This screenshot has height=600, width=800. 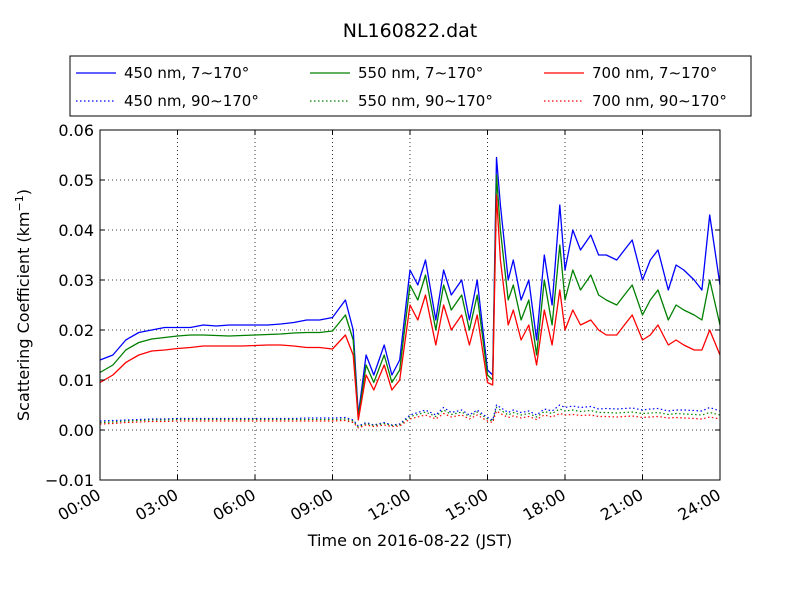 What do you see at coordinates (76, 330) in the screenshot?
I see `y-tick-label: 0.02` at bounding box center [76, 330].